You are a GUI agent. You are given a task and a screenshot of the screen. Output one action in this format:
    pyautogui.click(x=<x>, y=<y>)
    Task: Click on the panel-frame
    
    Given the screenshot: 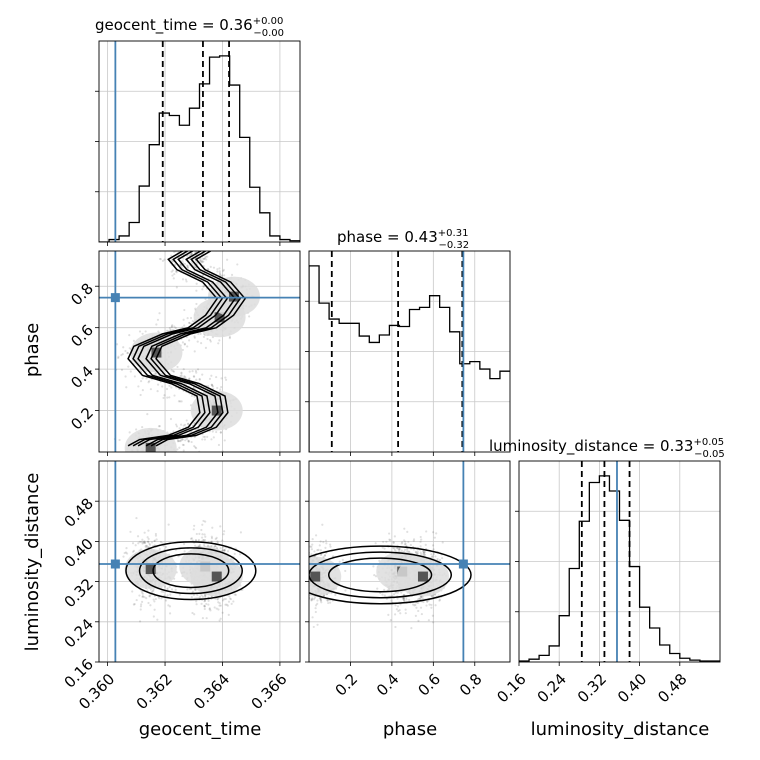 What is the action you would take?
    pyautogui.click(x=409, y=561)
    